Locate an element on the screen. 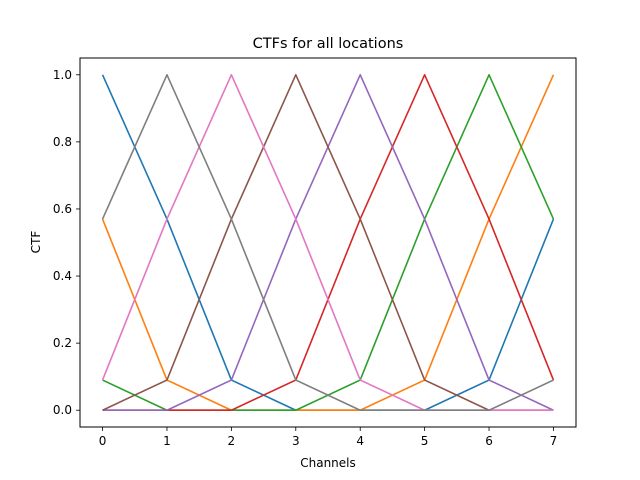 This screenshot has width=640, height=480. x-tick-label: 2 is located at coordinates (232, 441).